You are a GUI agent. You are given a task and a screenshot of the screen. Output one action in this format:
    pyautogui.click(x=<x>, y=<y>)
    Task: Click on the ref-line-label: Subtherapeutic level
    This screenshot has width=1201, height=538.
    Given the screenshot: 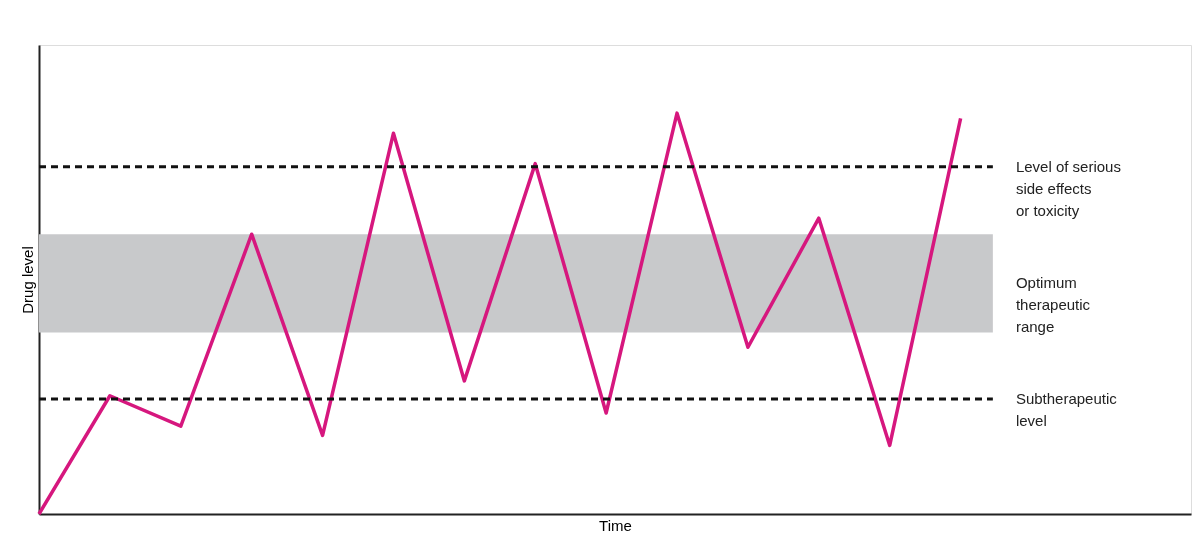 What is the action you would take?
    pyautogui.click(x=1066, y=409)
    